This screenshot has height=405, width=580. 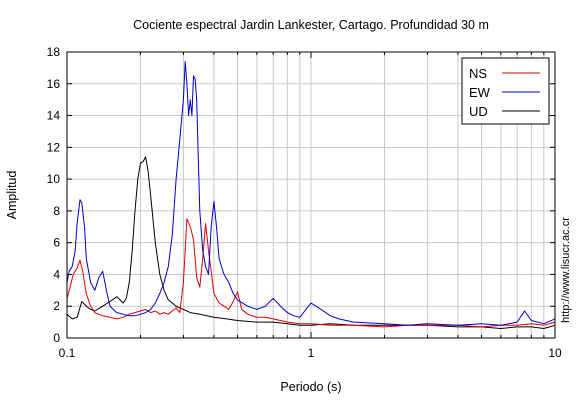 I want to click on x-tick-label: 0.1, so click(x=67, y=353).